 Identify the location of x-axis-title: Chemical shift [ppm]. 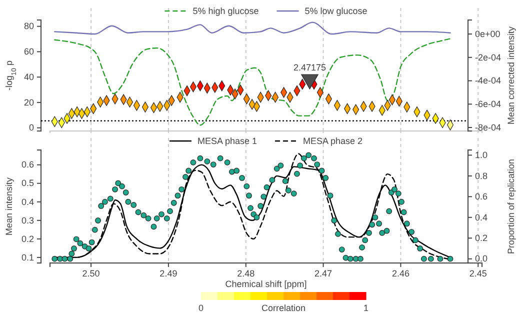
(266, 284).